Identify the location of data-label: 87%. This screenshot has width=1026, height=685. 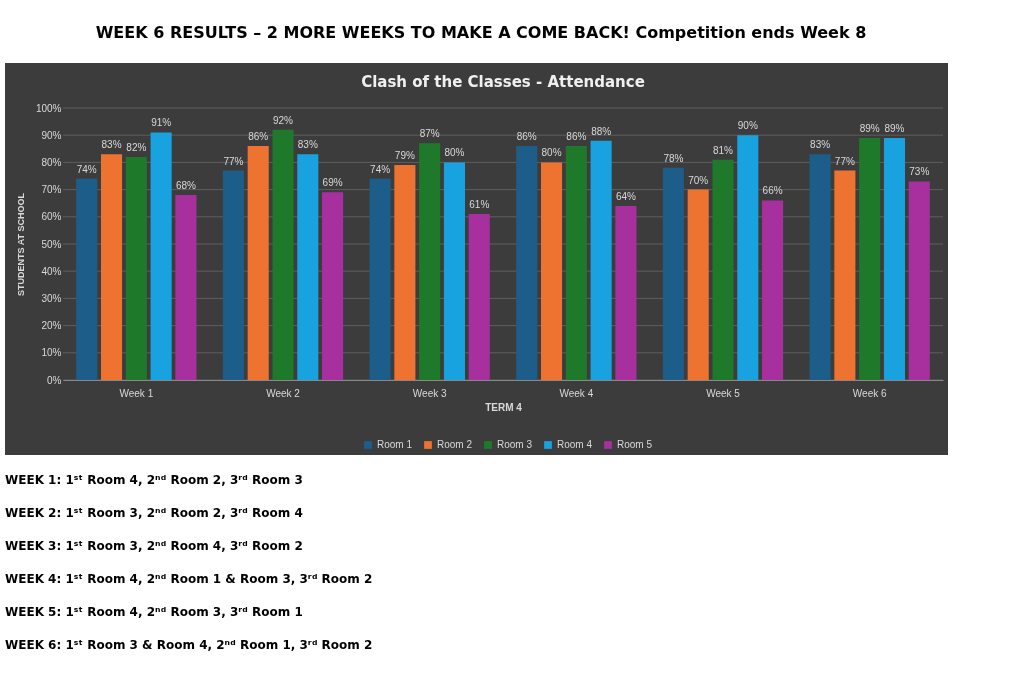
(429, 134).